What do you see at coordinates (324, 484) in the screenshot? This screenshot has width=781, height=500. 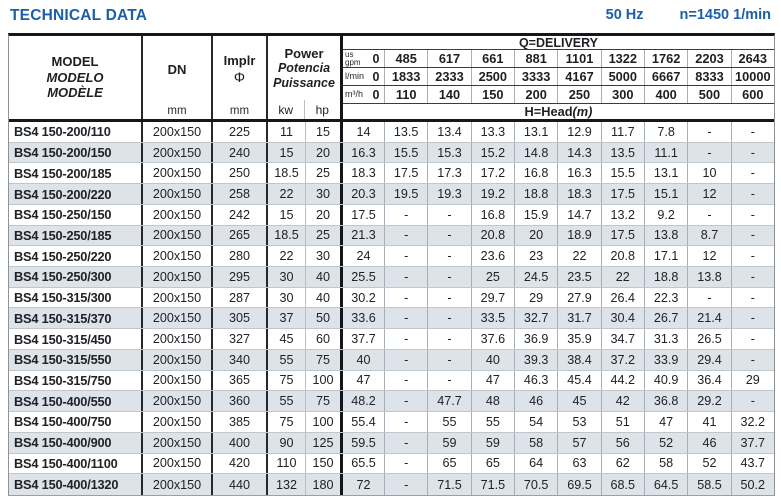 I see `hp-cell: 180` at bounding box center [324, 484].